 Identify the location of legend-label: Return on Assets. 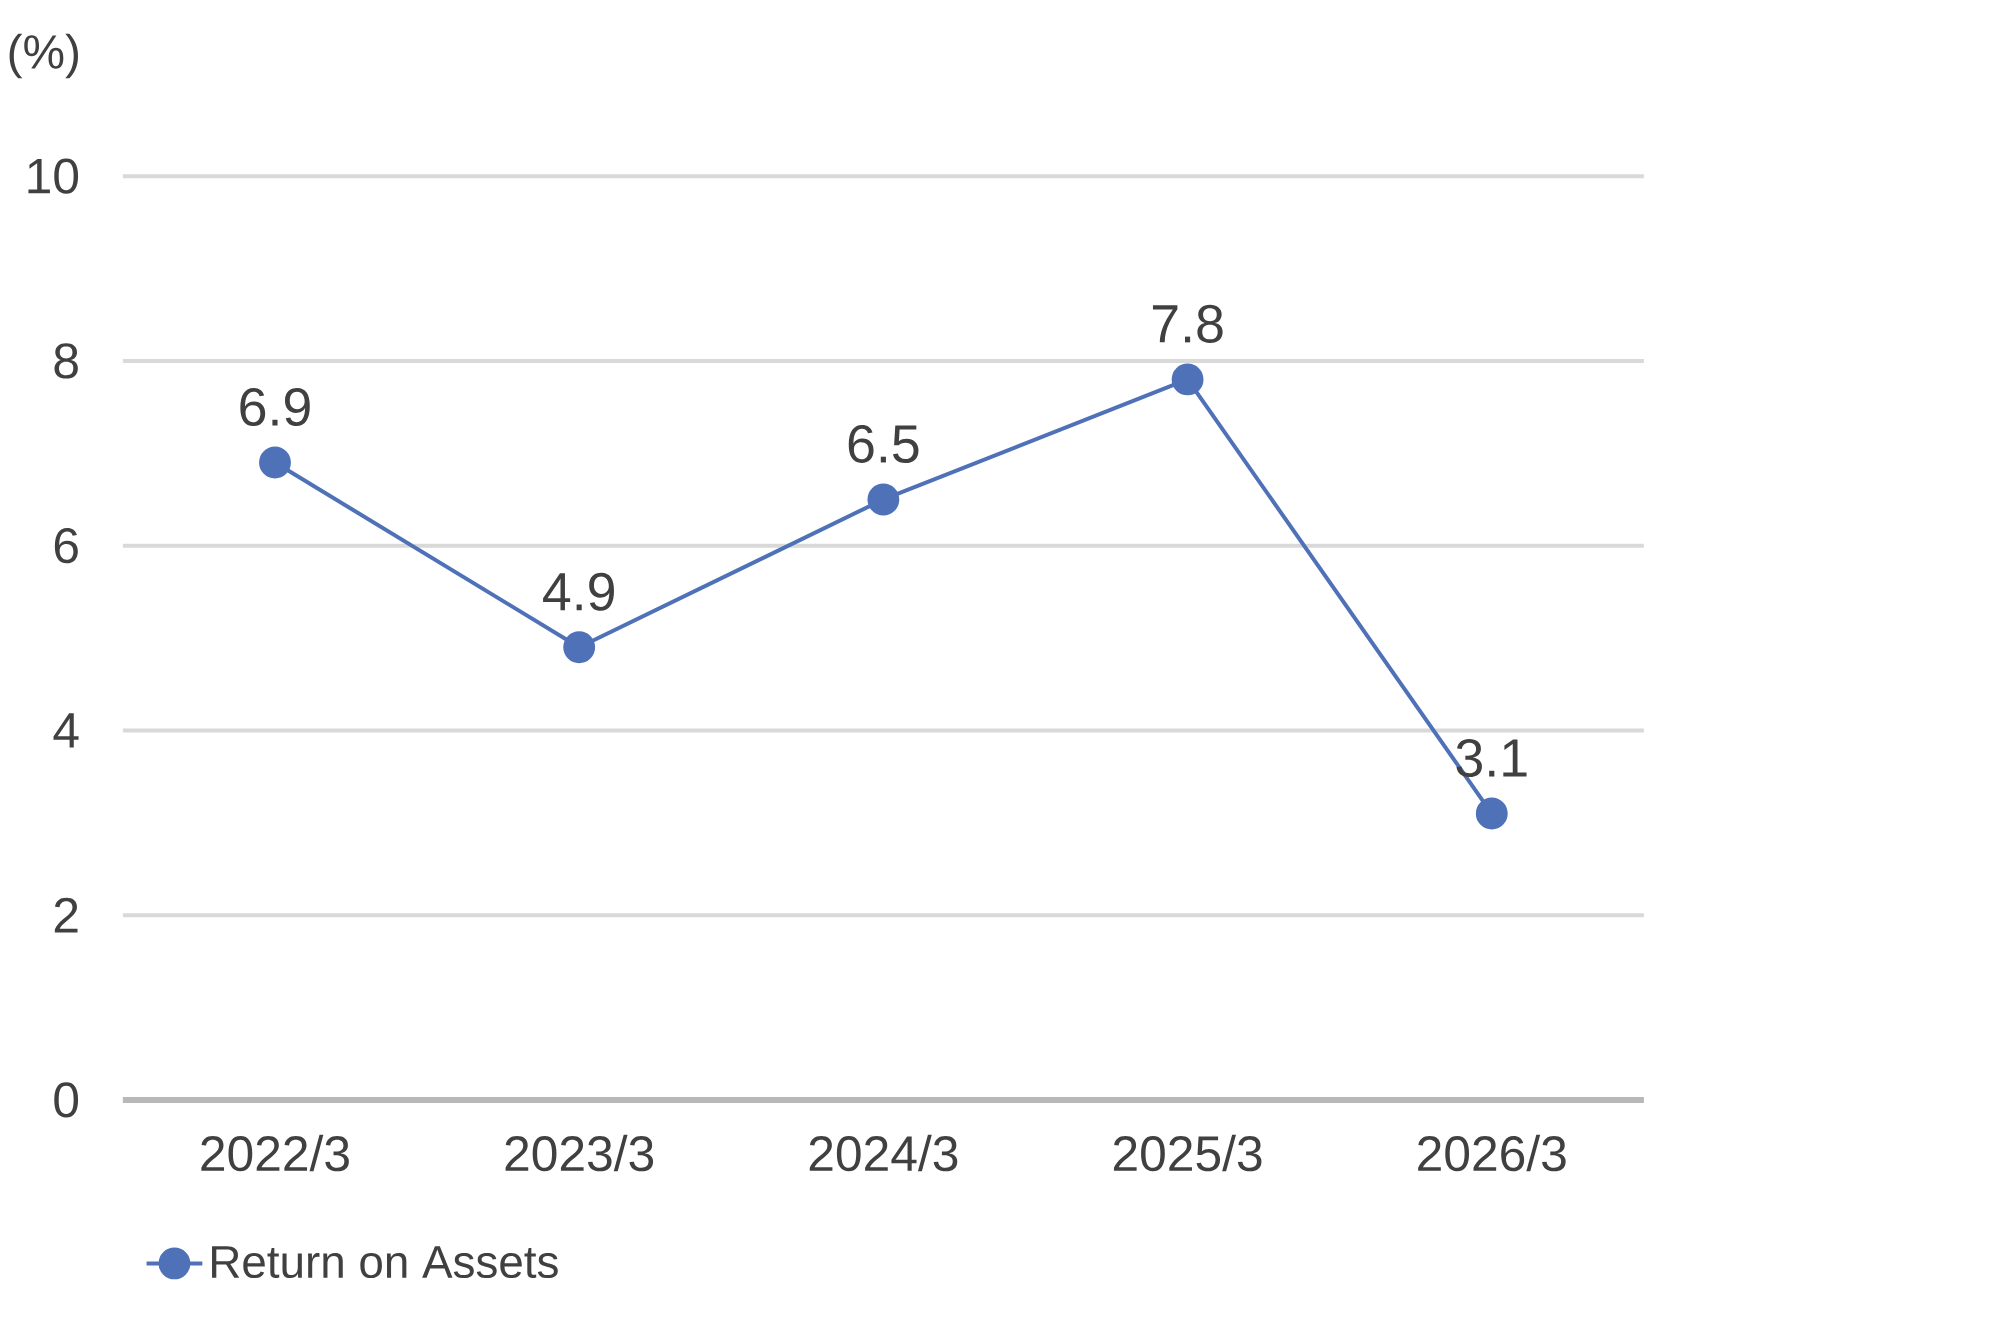
(385, 1262).